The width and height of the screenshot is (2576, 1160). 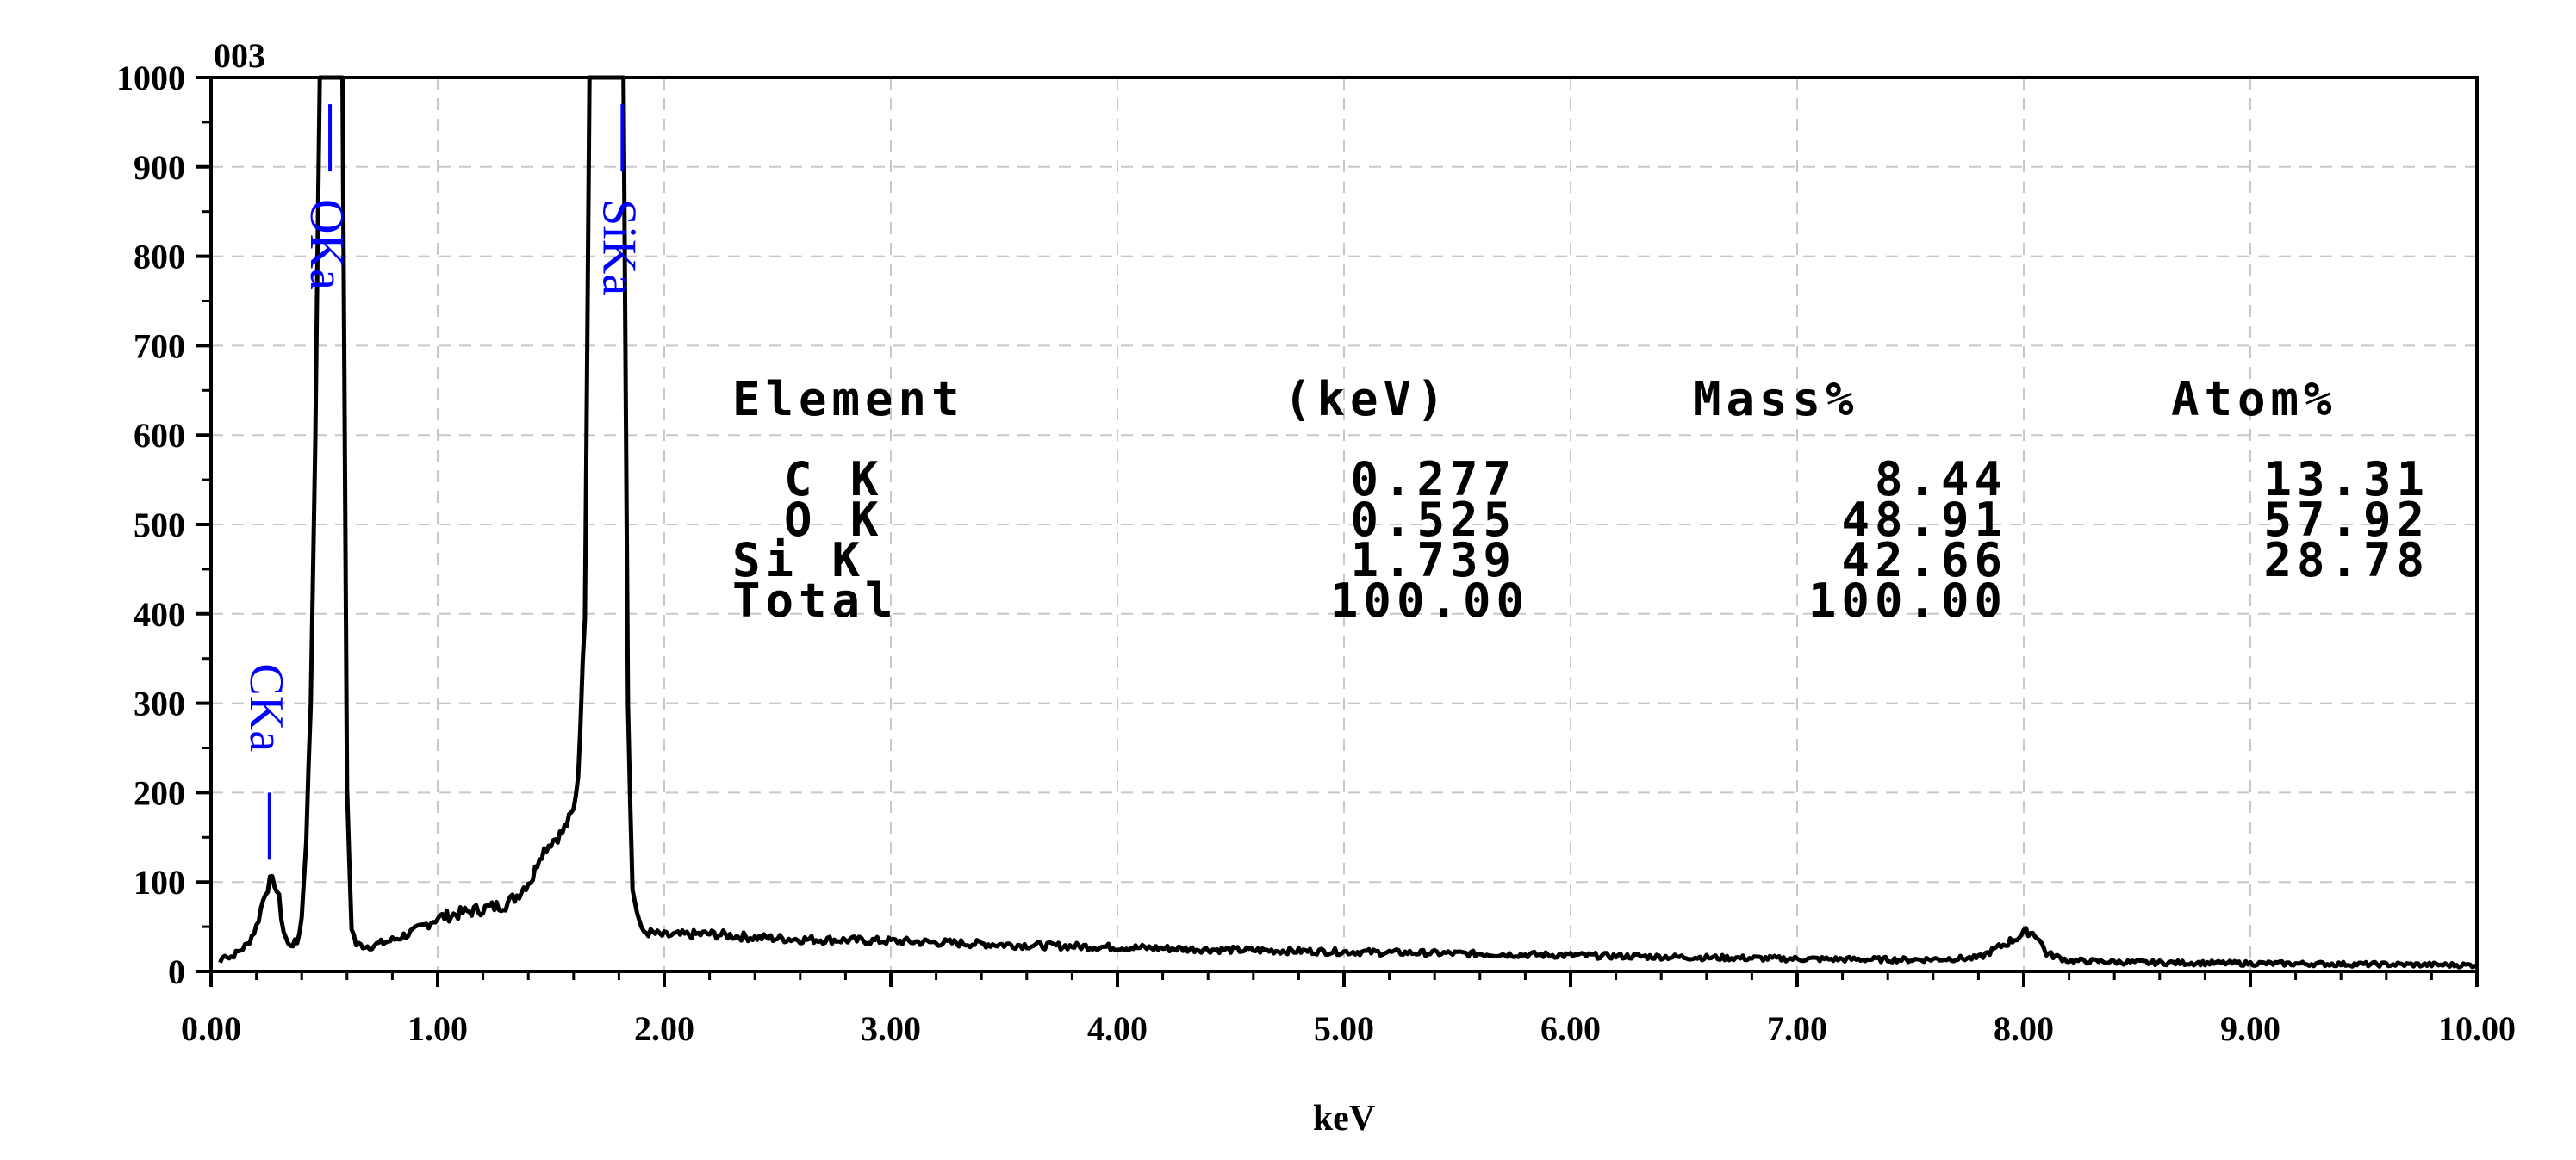 What do you see at coordinates (160, 882) in the screenshot?
I see `y-tick-label: 100` at bounding box center [160, 882].